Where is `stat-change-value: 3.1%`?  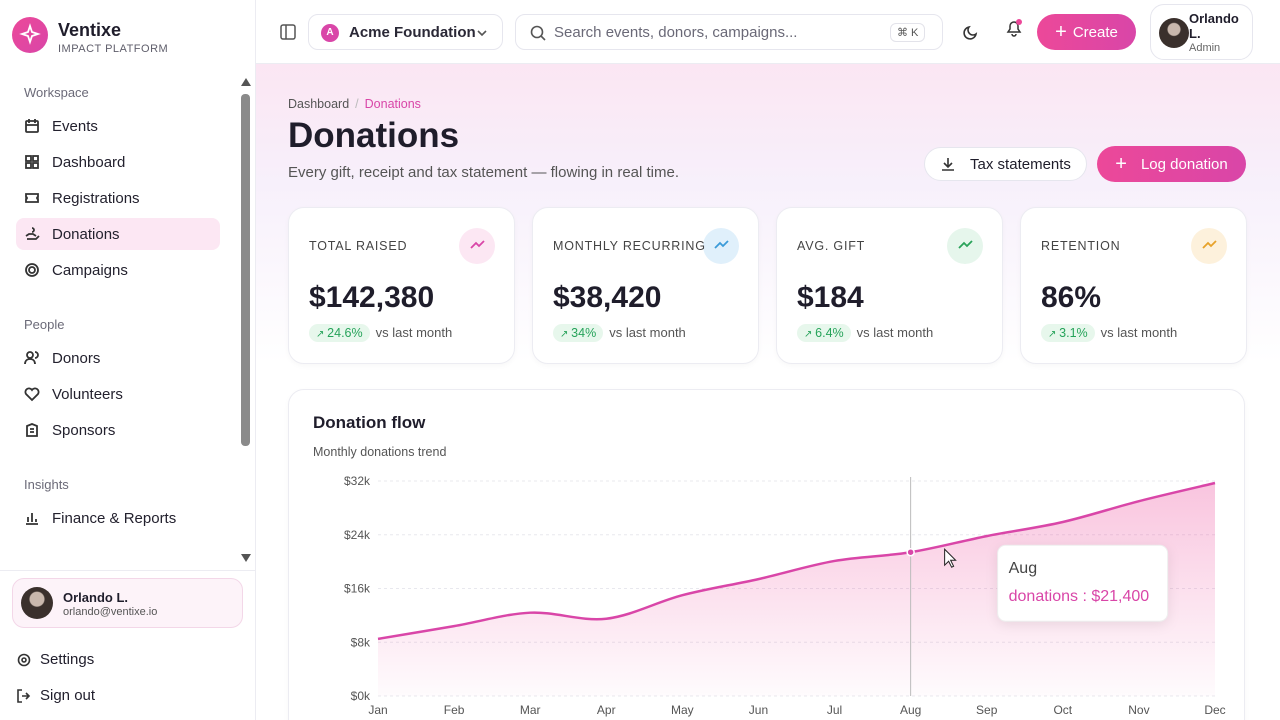
stat-change-value: 3.1% is located at coordinates (1073, 333).